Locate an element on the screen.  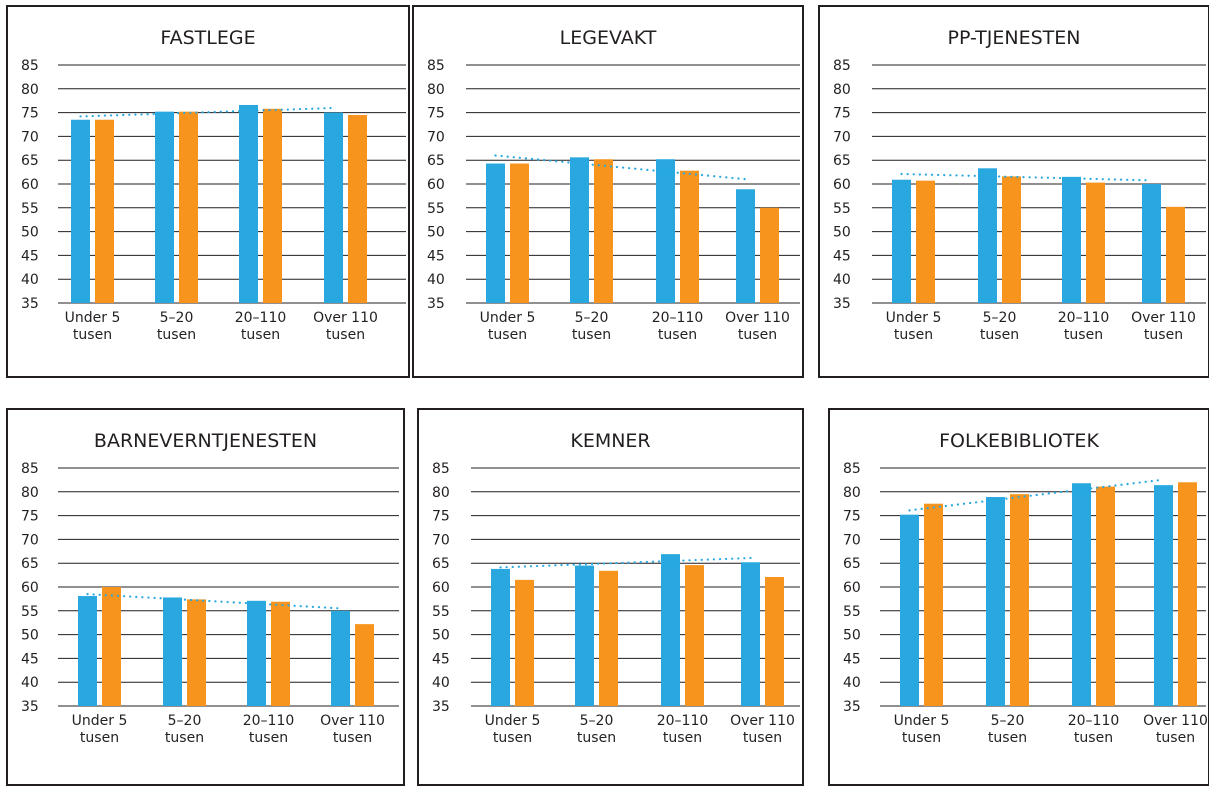
chart-title: KEMNER is located at coordinates (610, 441).